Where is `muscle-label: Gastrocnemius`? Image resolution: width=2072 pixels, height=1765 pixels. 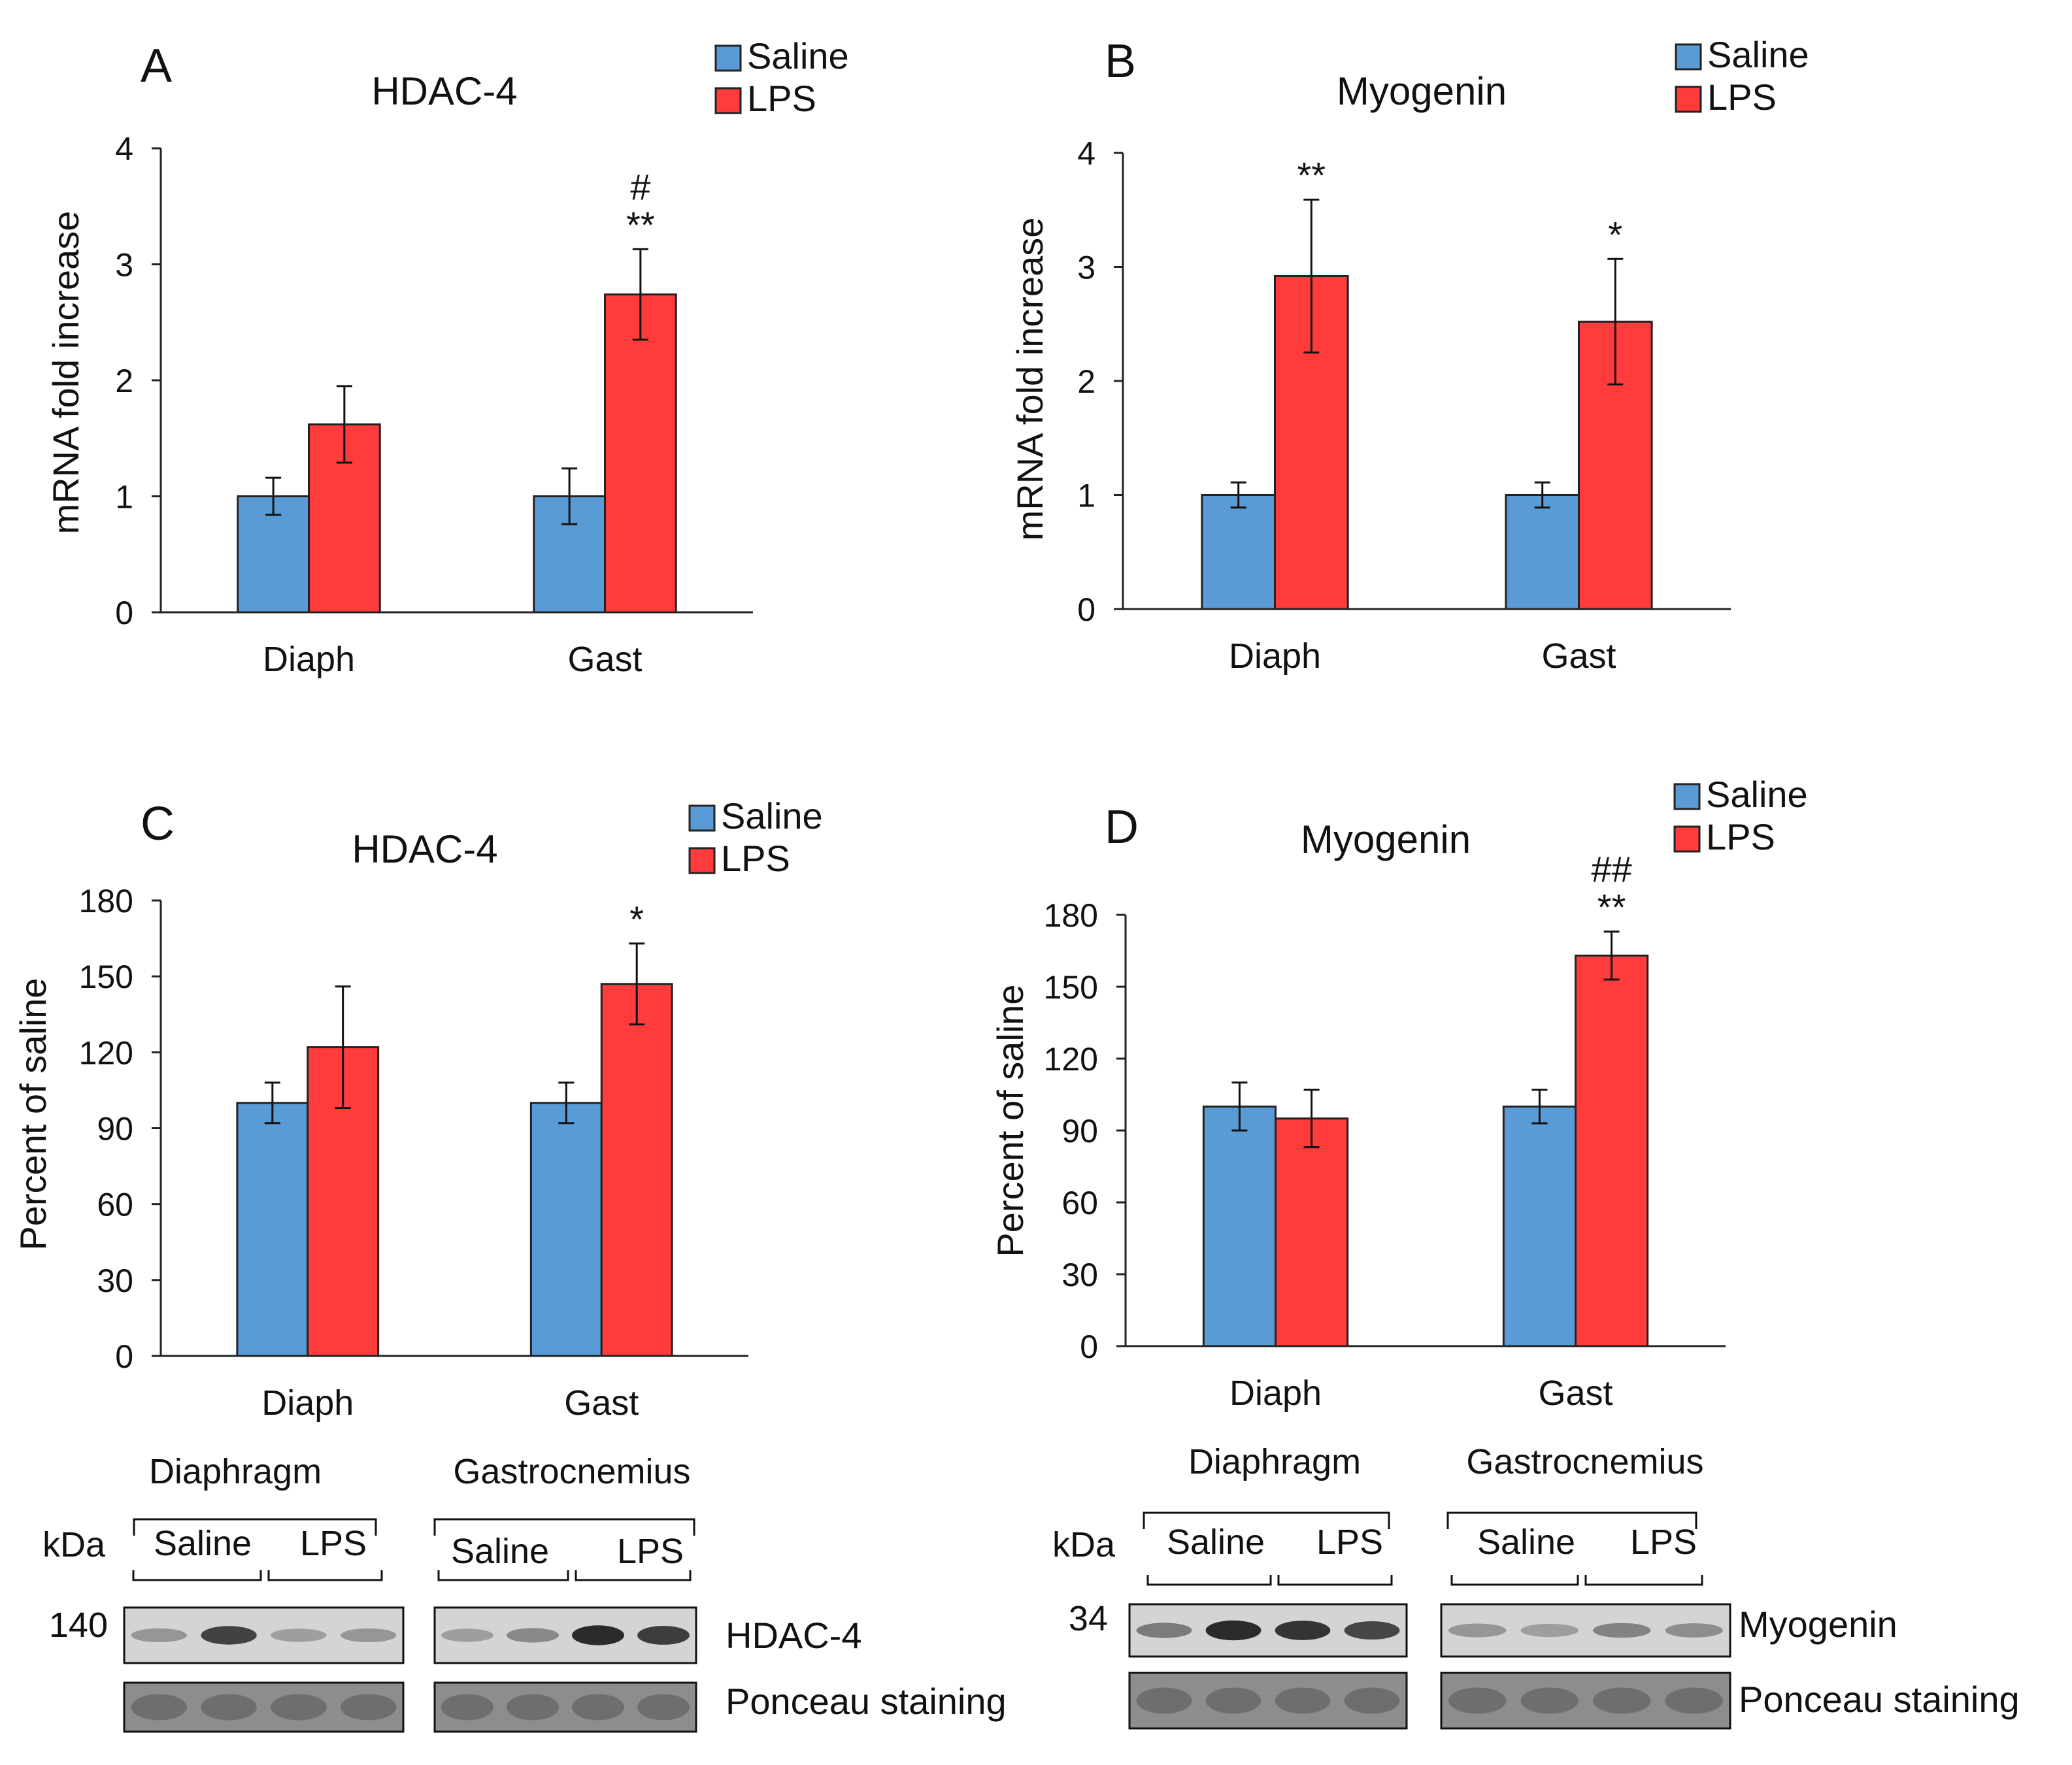 muscle-label: Gastrocnemius is located at coordinates (1584, 1461).